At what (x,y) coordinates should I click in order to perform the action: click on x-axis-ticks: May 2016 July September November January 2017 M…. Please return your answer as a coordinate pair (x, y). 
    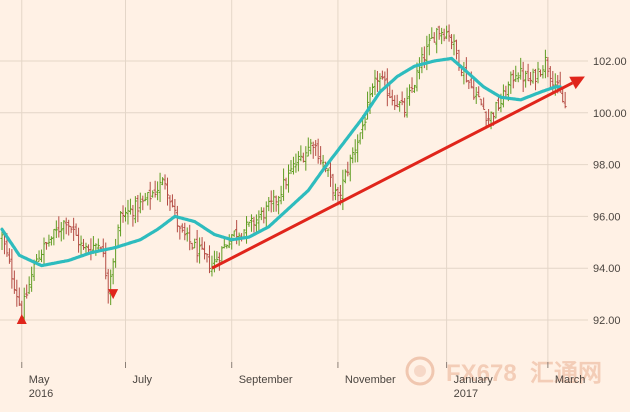
    Looking at the image, I should click on (303, 381).